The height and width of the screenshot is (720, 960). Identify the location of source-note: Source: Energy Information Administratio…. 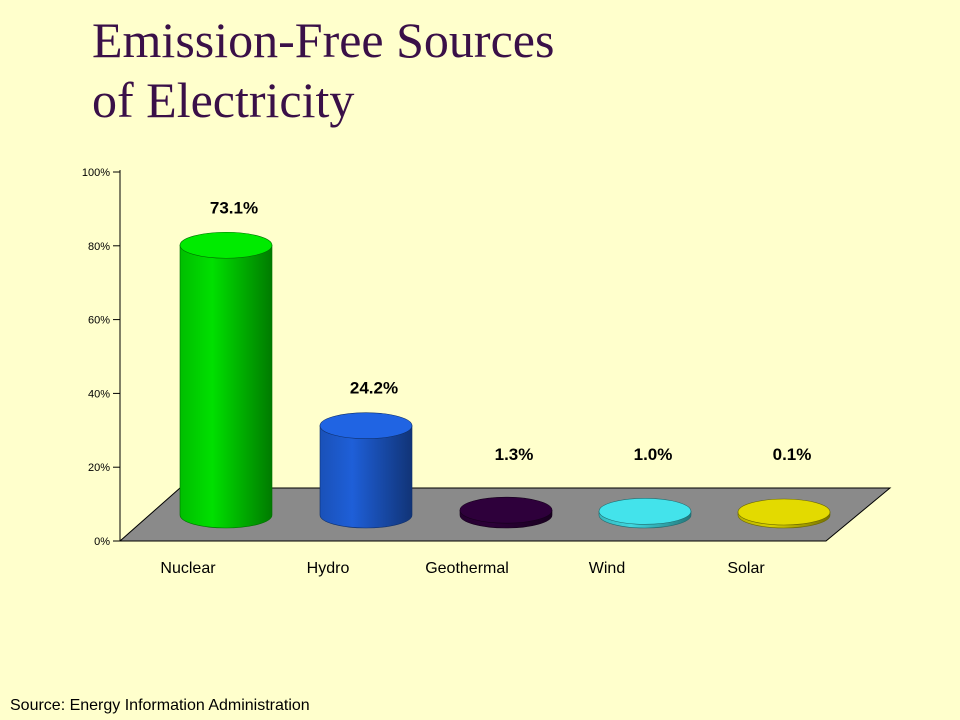
(160, 705).